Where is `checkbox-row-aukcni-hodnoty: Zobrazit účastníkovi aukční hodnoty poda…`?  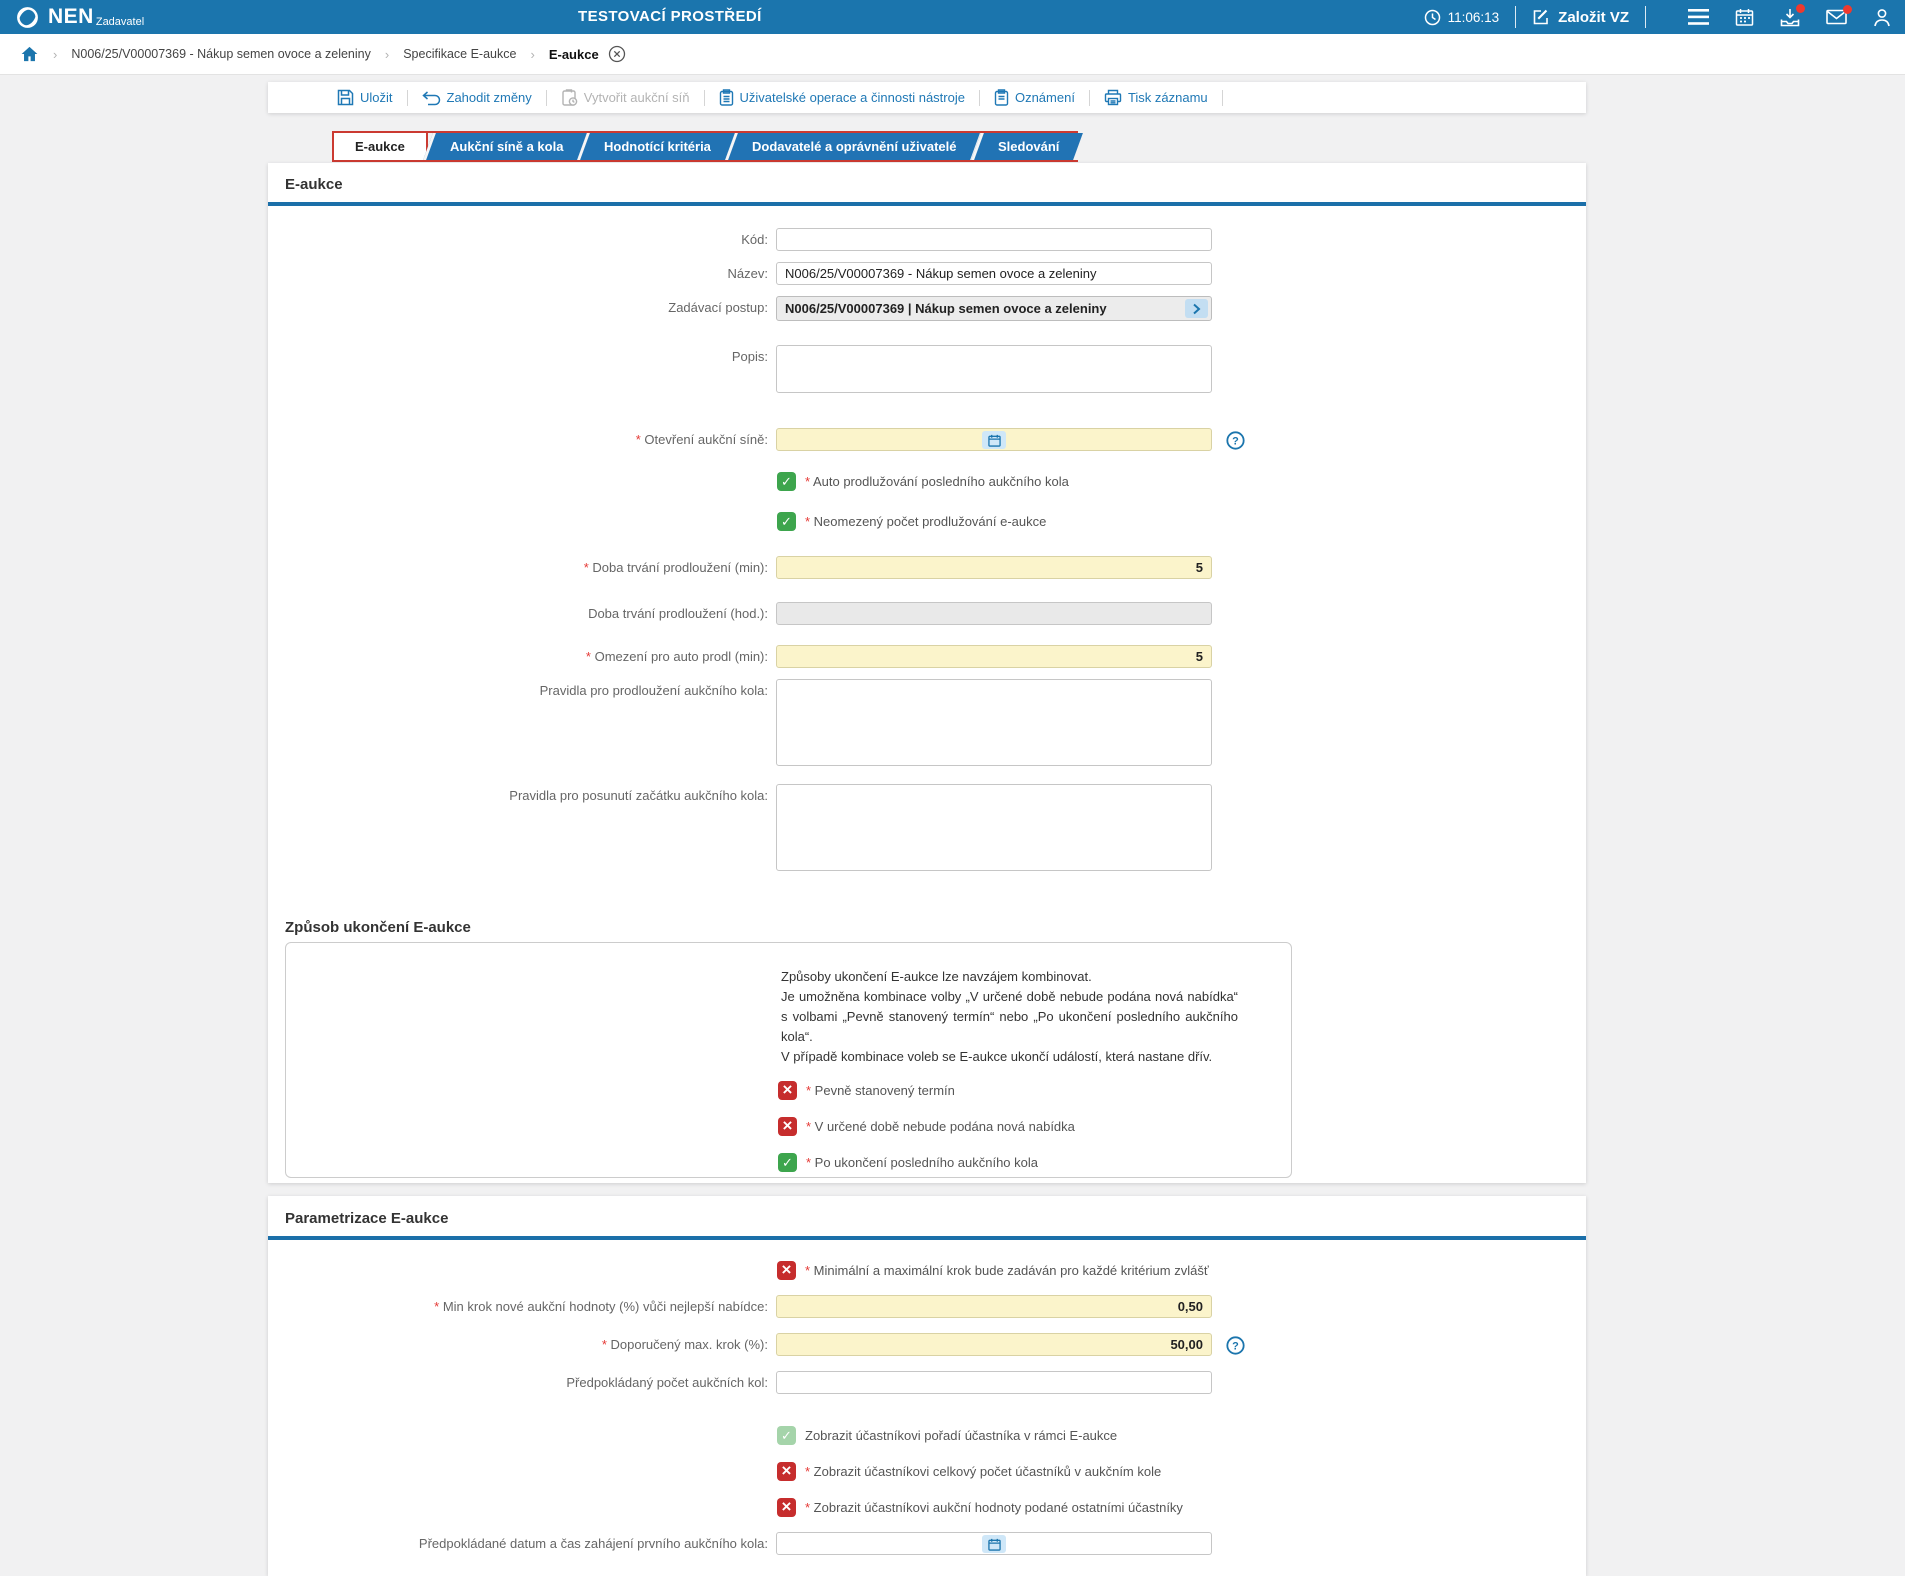
checkbox-row-aukcni-hodnoty: Zobrazit účastníkovi aukční hodnoty poda… is located at coordinates (1181, 1507).